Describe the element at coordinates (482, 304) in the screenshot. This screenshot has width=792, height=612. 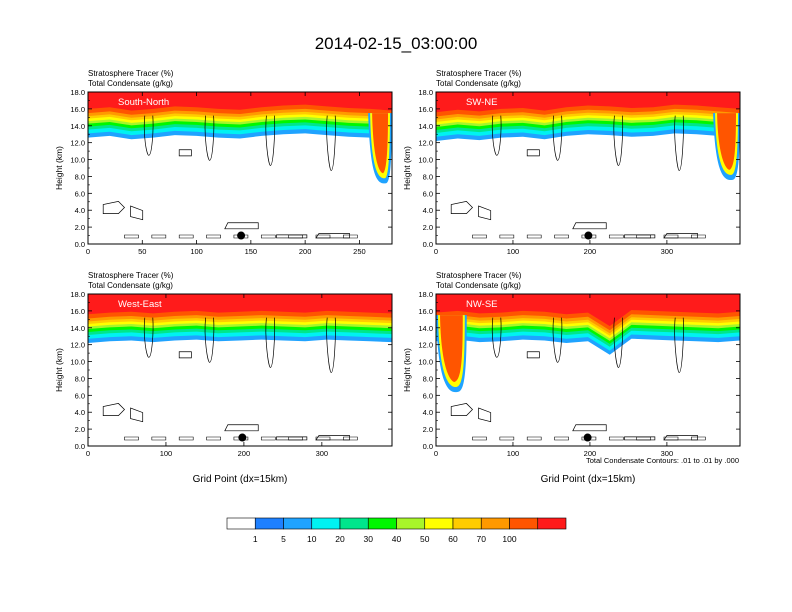
I see `panel-direction-label: NW-SE` at that location.